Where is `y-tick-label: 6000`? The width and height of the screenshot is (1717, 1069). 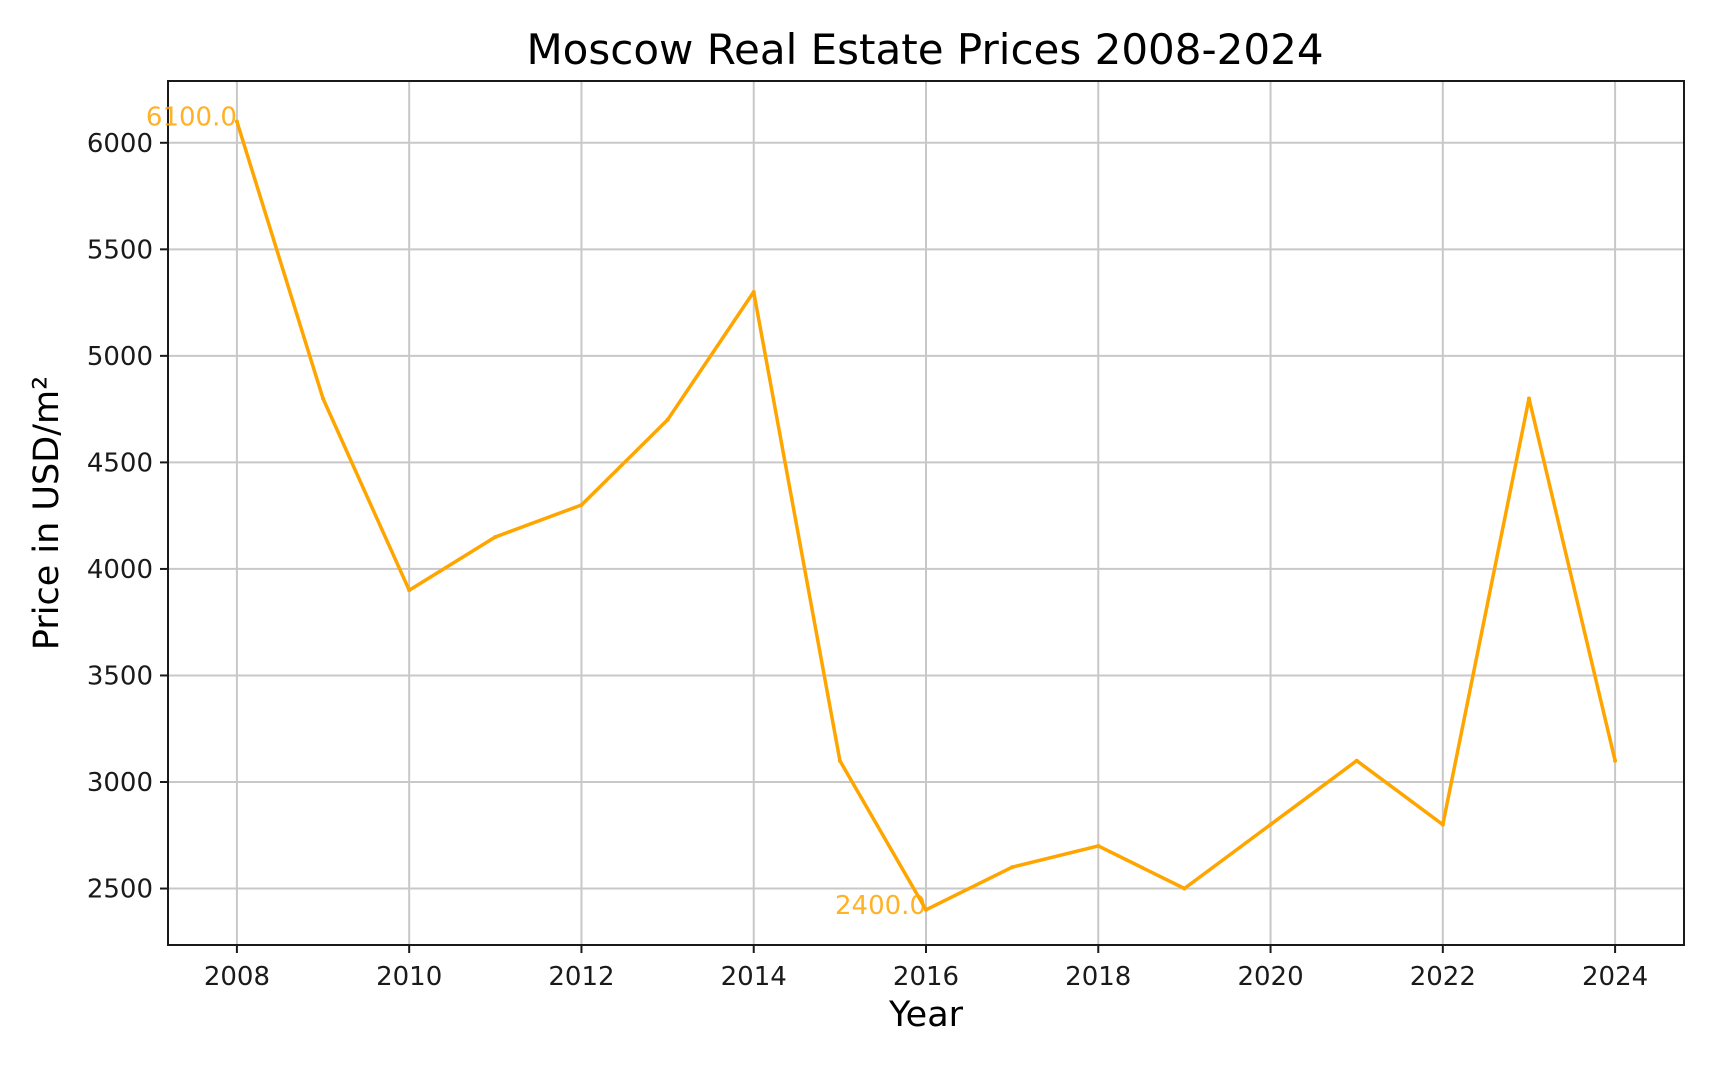
y-tick-label: 6000 is located at coordinates (120, 144).